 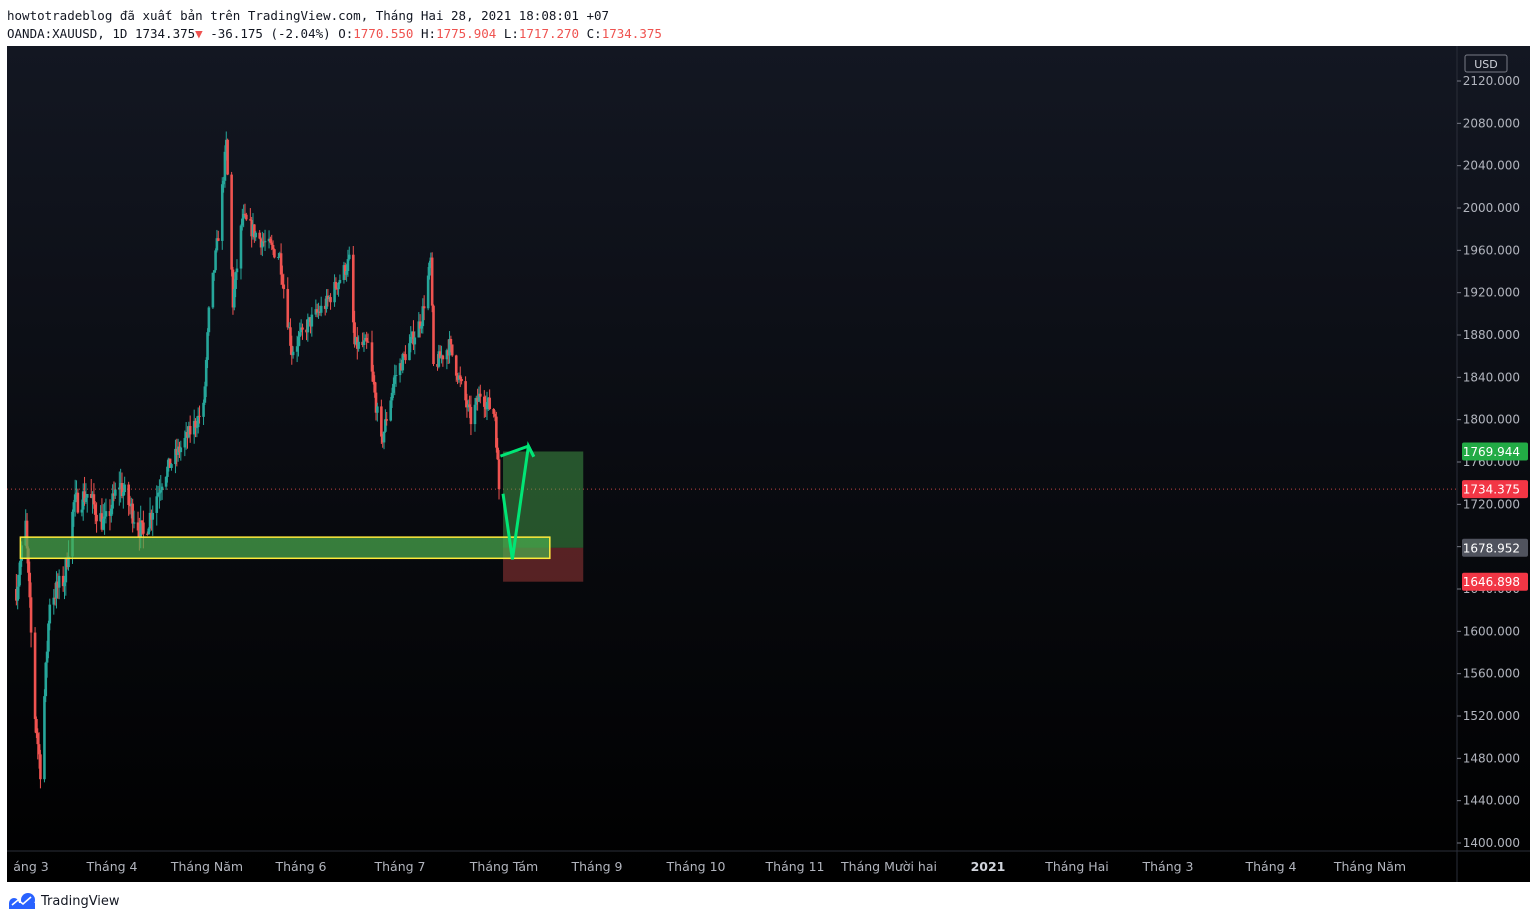 I want to click on price-tick-label: 2120.000, so click(x=1491, y=81).